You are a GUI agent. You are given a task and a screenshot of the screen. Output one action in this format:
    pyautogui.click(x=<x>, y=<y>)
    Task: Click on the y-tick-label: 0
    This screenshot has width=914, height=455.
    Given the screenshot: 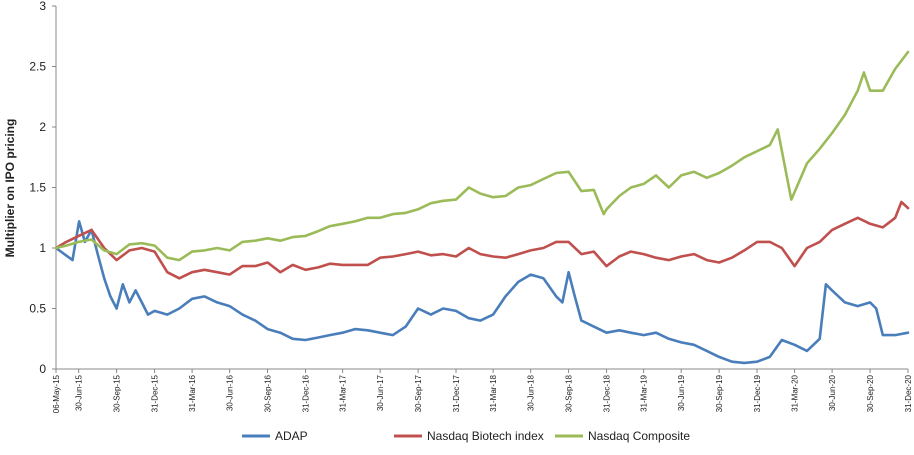 What is the action you would take?
    pyautogui.click(x=42, y=369)
    